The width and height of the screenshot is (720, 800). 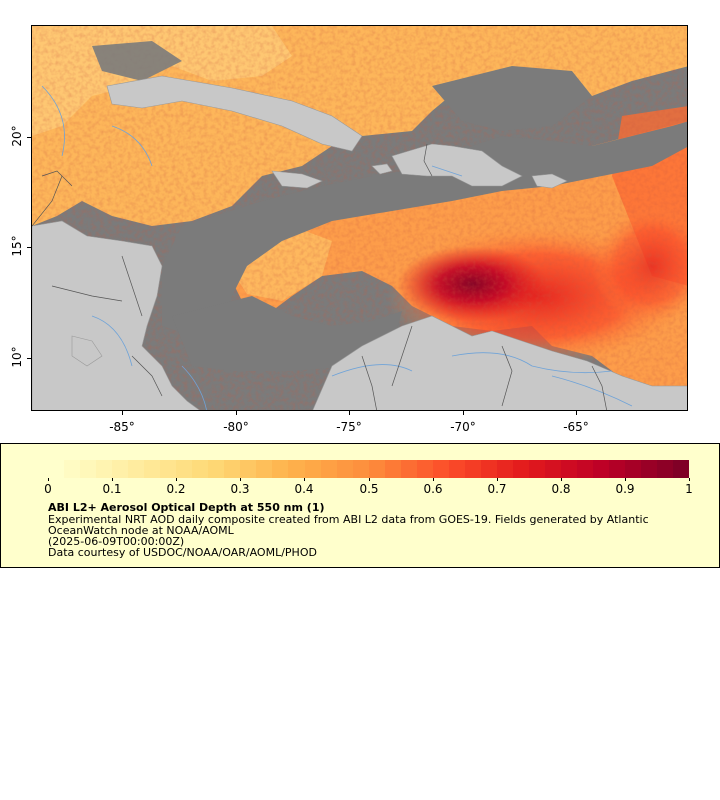 I want to click on colorbar, so click(x=369, y=469).